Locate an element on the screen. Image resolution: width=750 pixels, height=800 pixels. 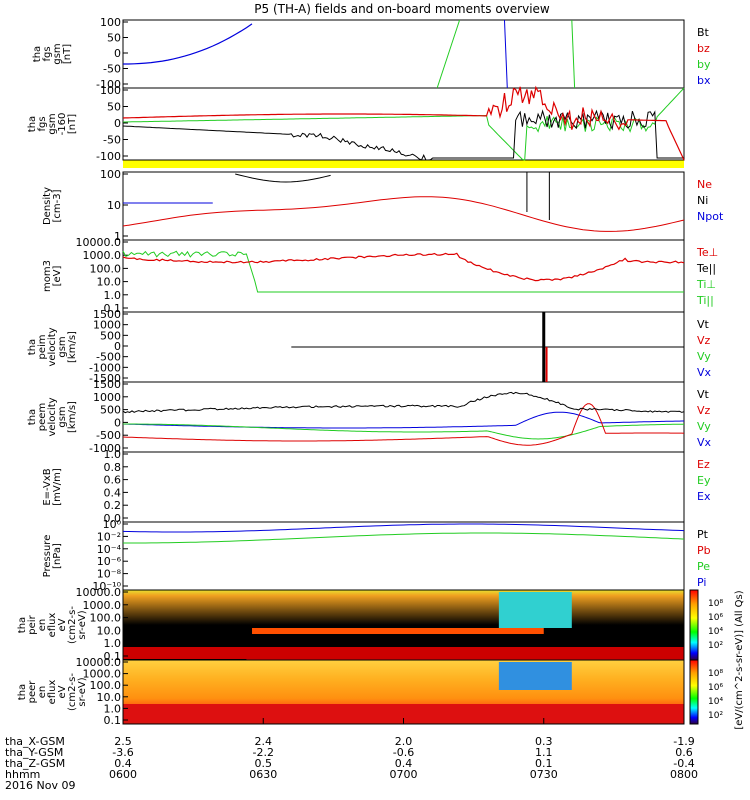
legend-entry: Vz is located at coordinates (704, 340).